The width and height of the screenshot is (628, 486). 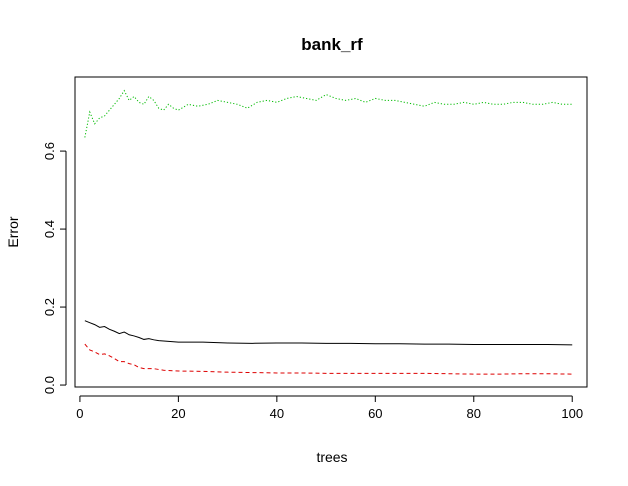 What do you see at coordinates (13, 231) in the screenshot?
I see `y-axis-label: Error` at bounding box center [13, 231].